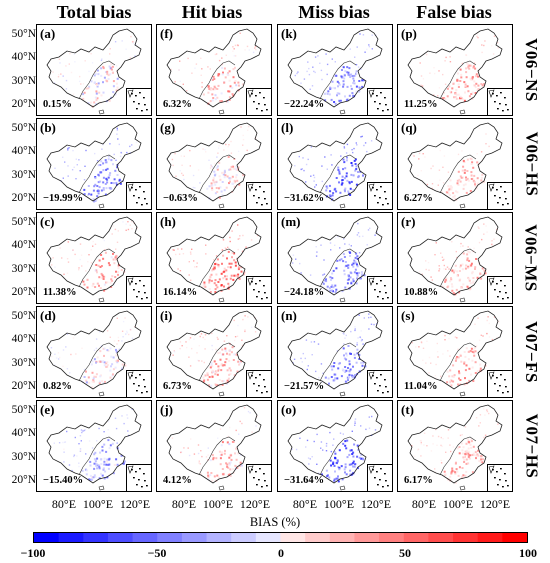 Image resolution: width=550 pixels, height=563 pixels. I want to click on map-panel: (c) 11.38%, so click(94, 258).